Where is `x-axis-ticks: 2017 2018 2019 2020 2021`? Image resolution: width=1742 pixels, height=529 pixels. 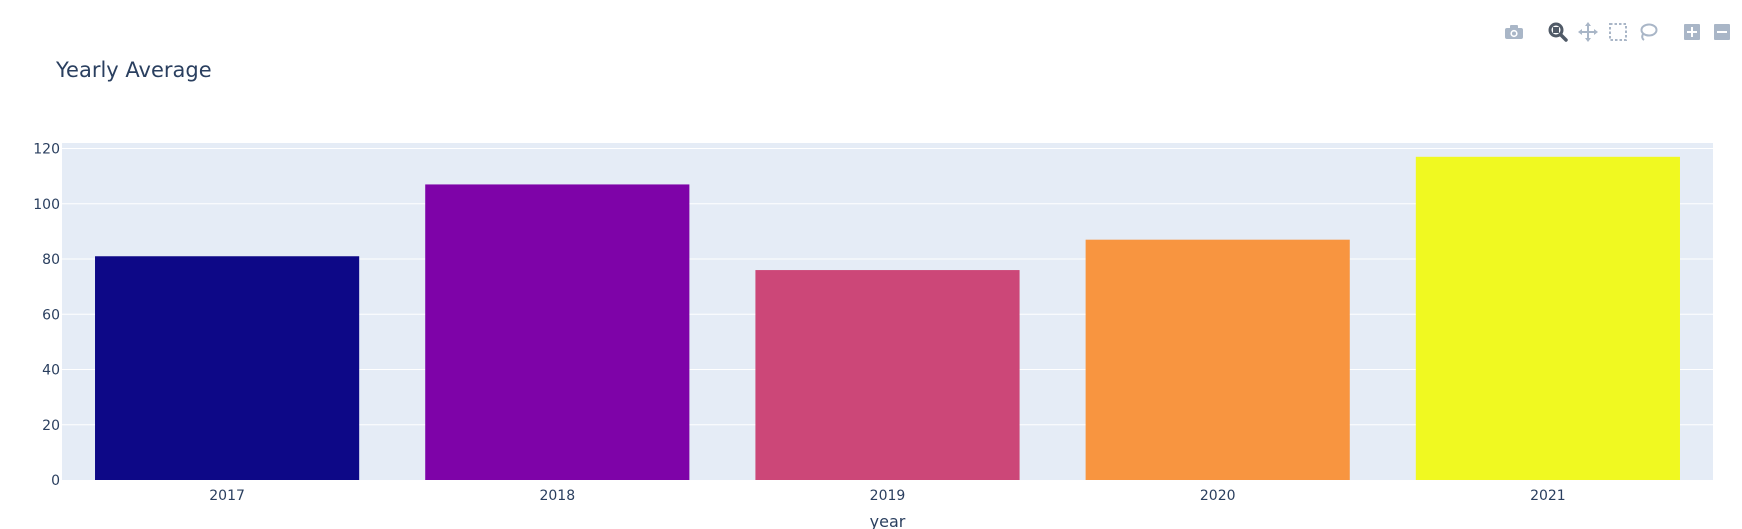
x-axis-ticks: 2017 2018 2019 2020 2021 is located at coordinates (887, 496).